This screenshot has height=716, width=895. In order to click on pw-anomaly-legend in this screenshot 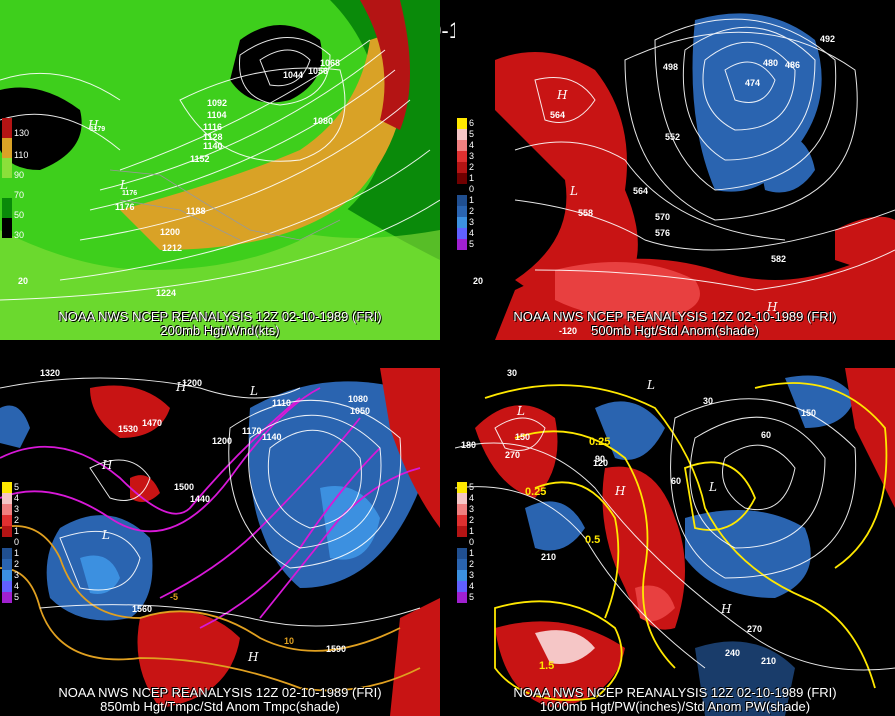, I will do `click(462, 542)`.